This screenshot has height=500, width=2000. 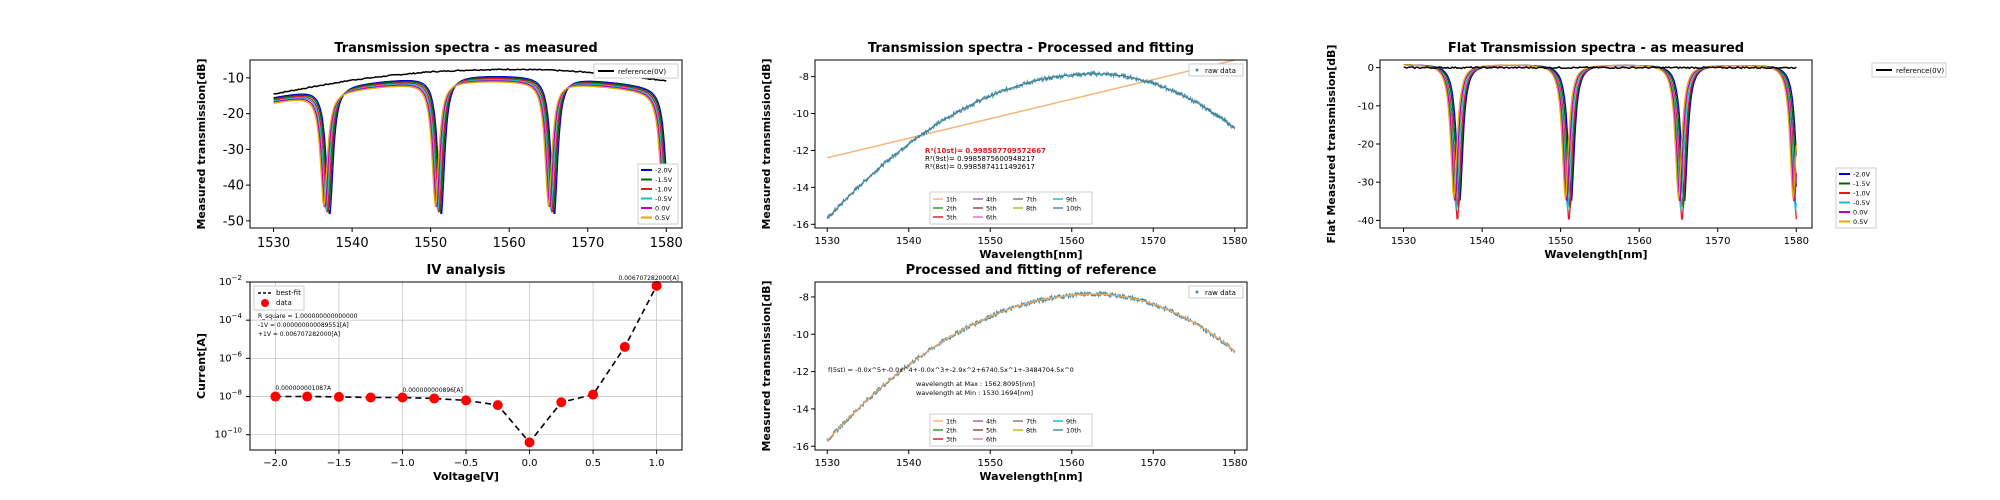 I want to click on max-wavelength-text: wavelength at Max : 1562.8095[nm], so click(x=975, y=384).